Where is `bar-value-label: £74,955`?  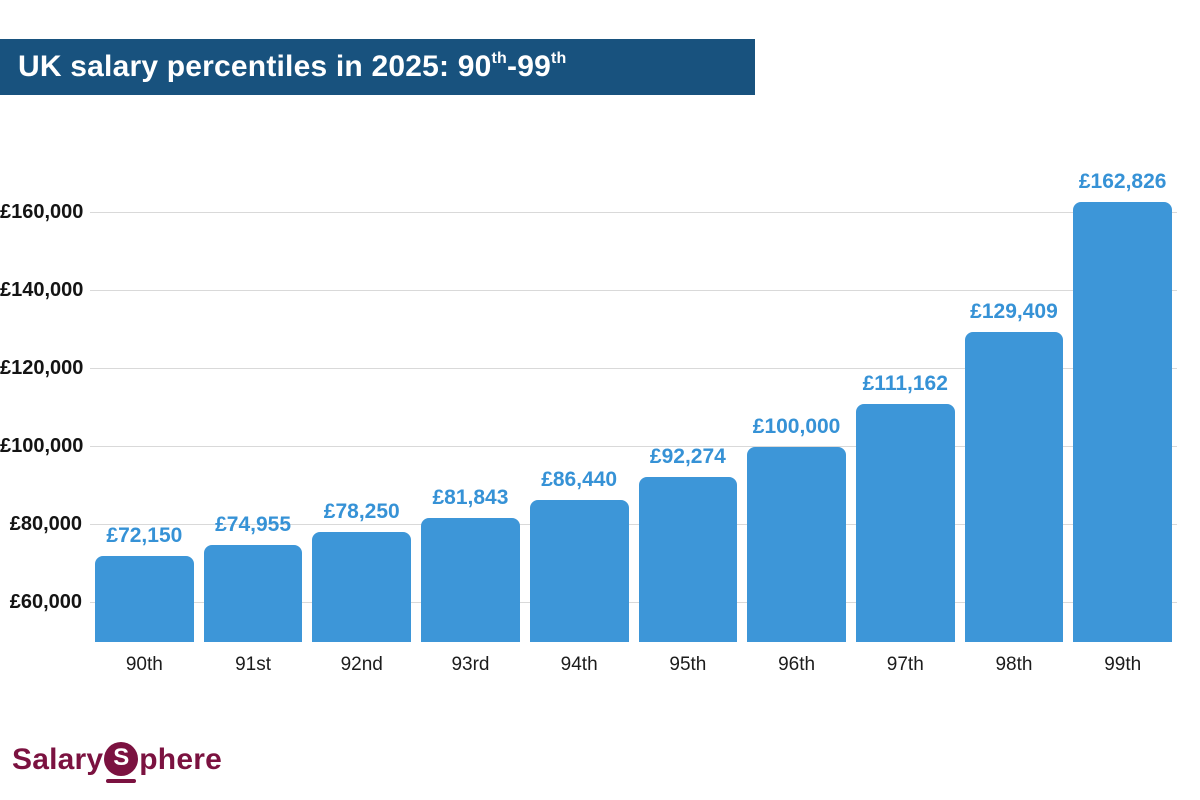
bar-value-label: £74,955 is located at coordinates (253, 524).